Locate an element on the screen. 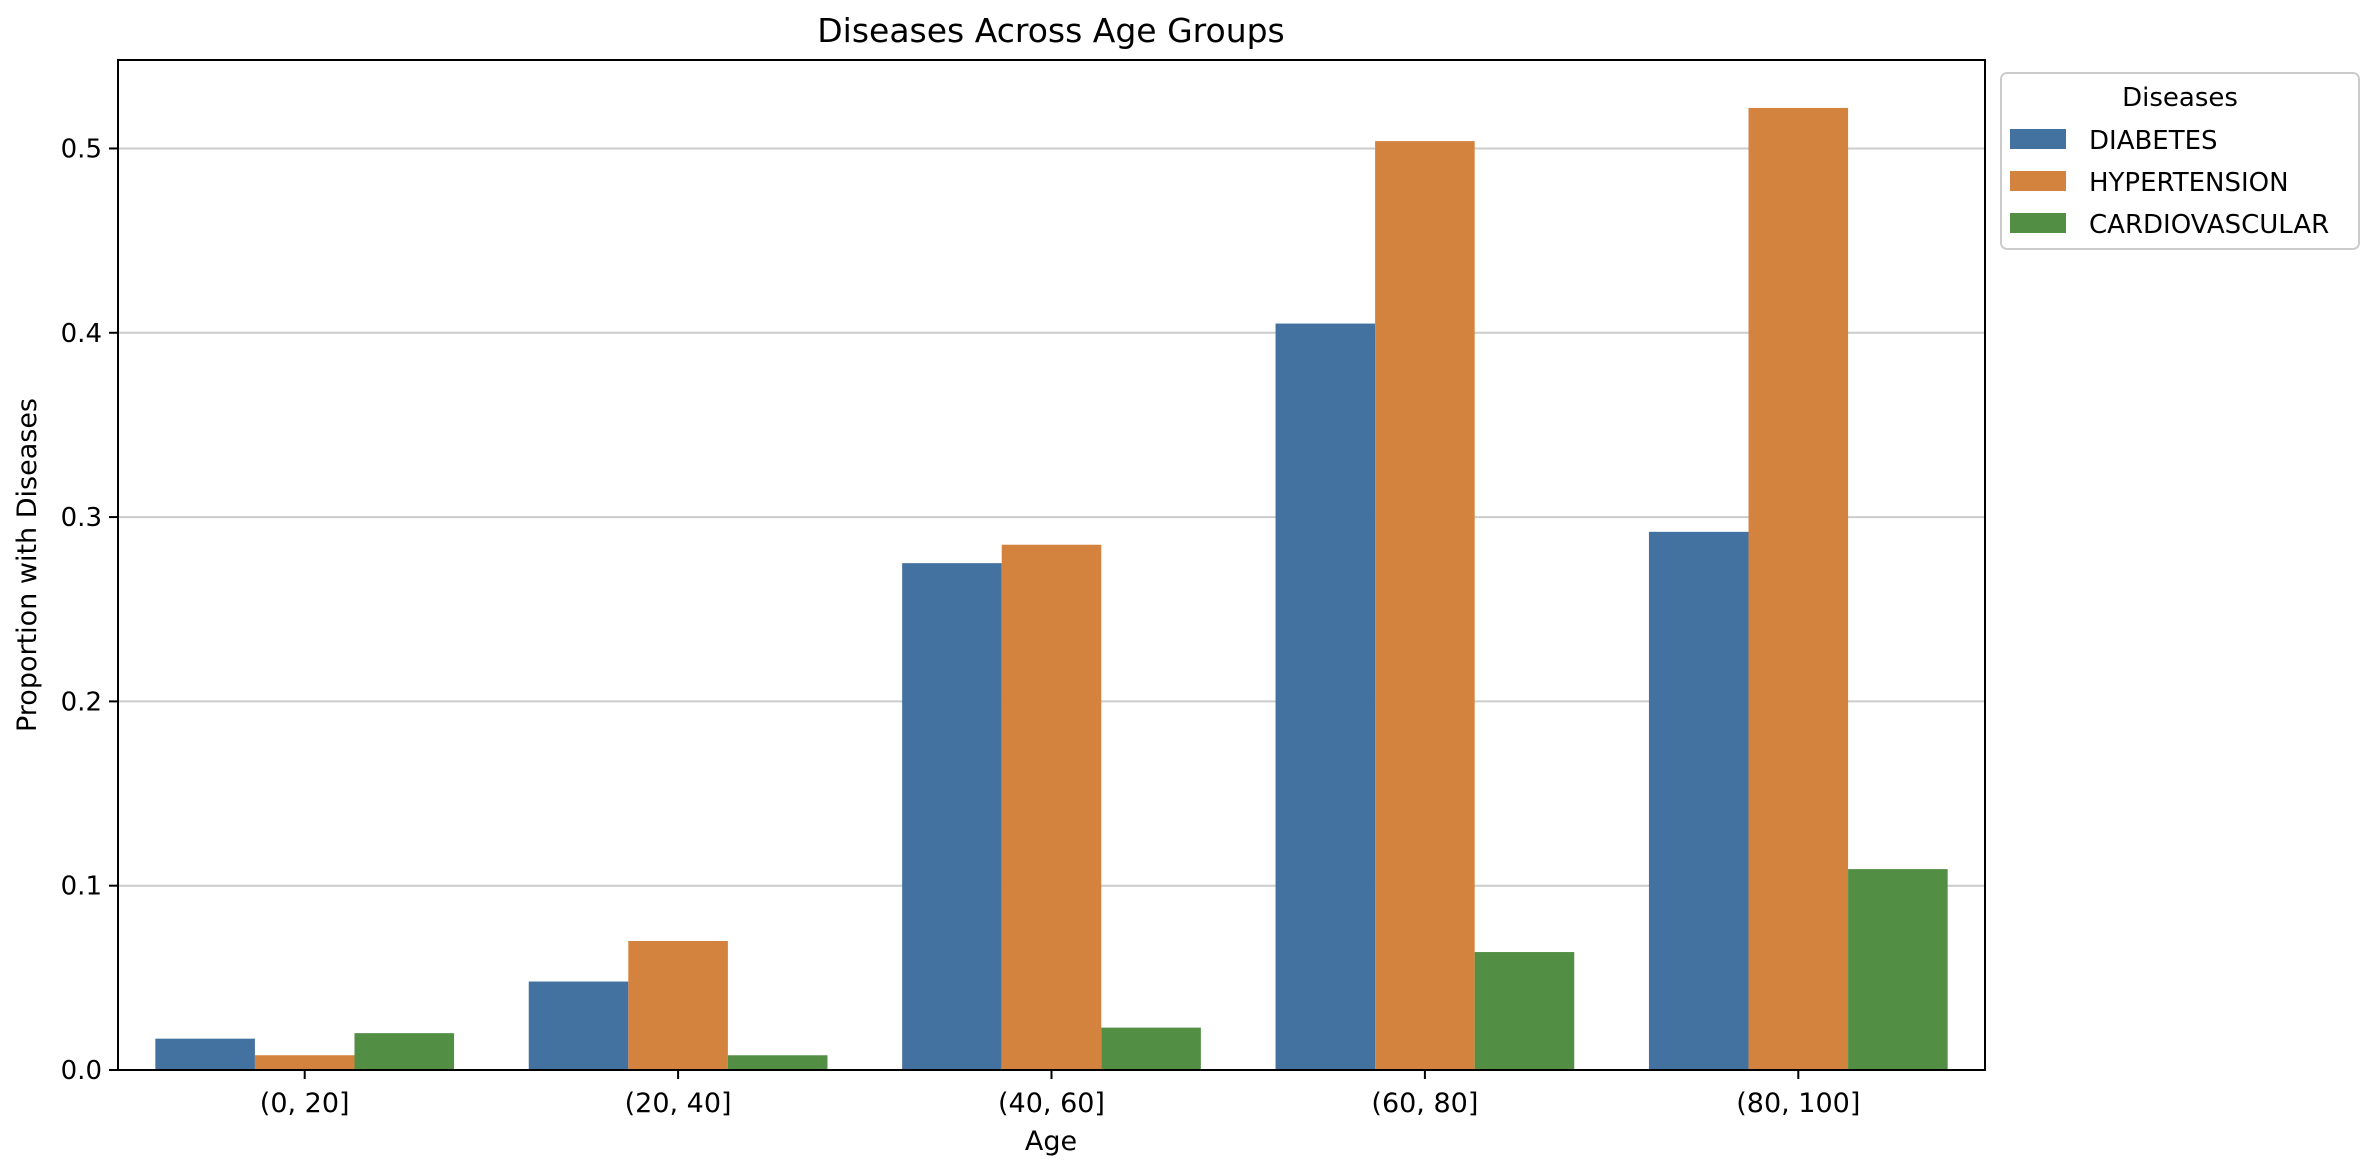 The width and height of the screenshot is (2376, 1164). y-tick-label: 0.5 is located at coordinates (81, 149).